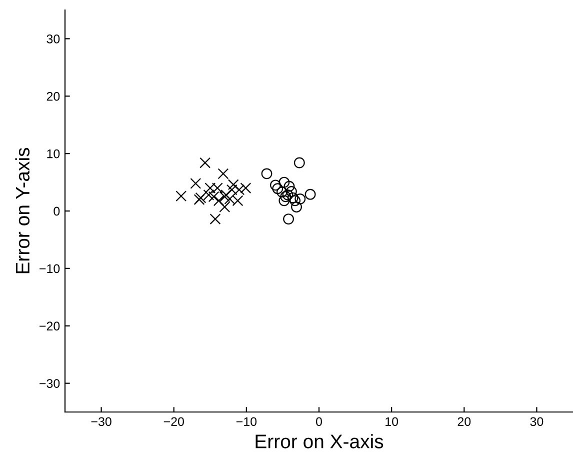  Describe the element at coordinates (53, 39) in the screenshot. I see `y-tick-label: 30` at that location.